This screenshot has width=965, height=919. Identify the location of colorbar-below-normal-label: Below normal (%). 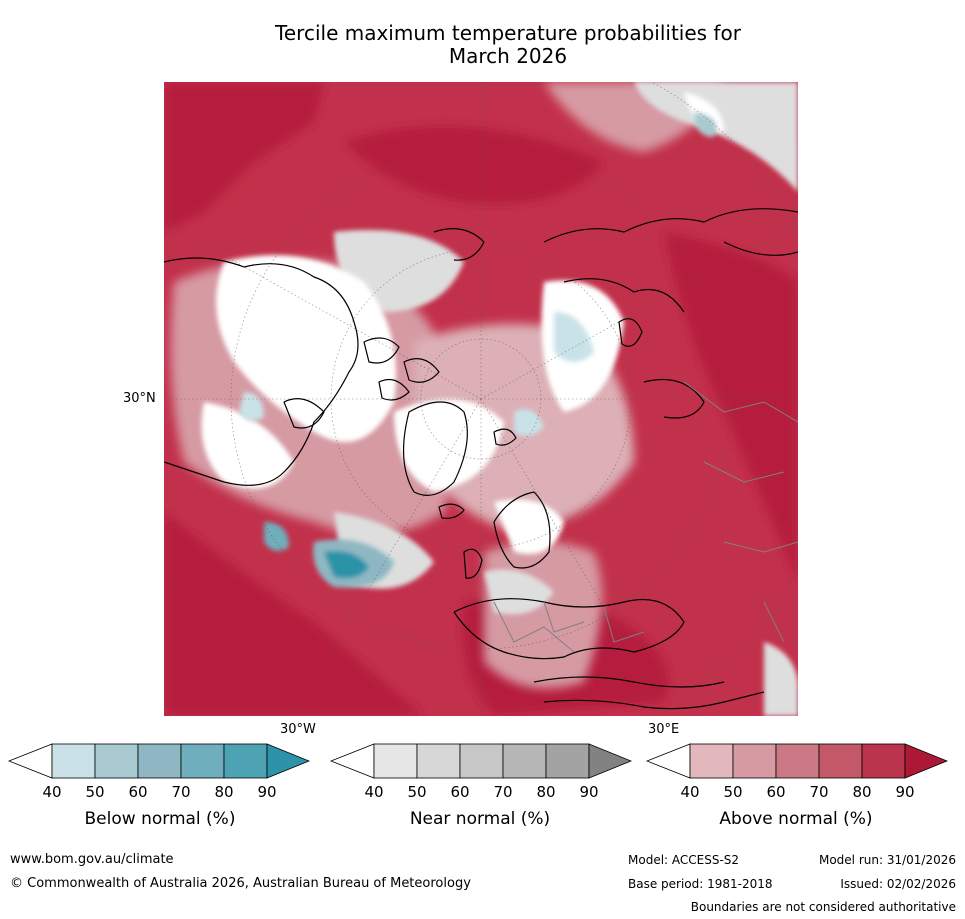
(160, 819).